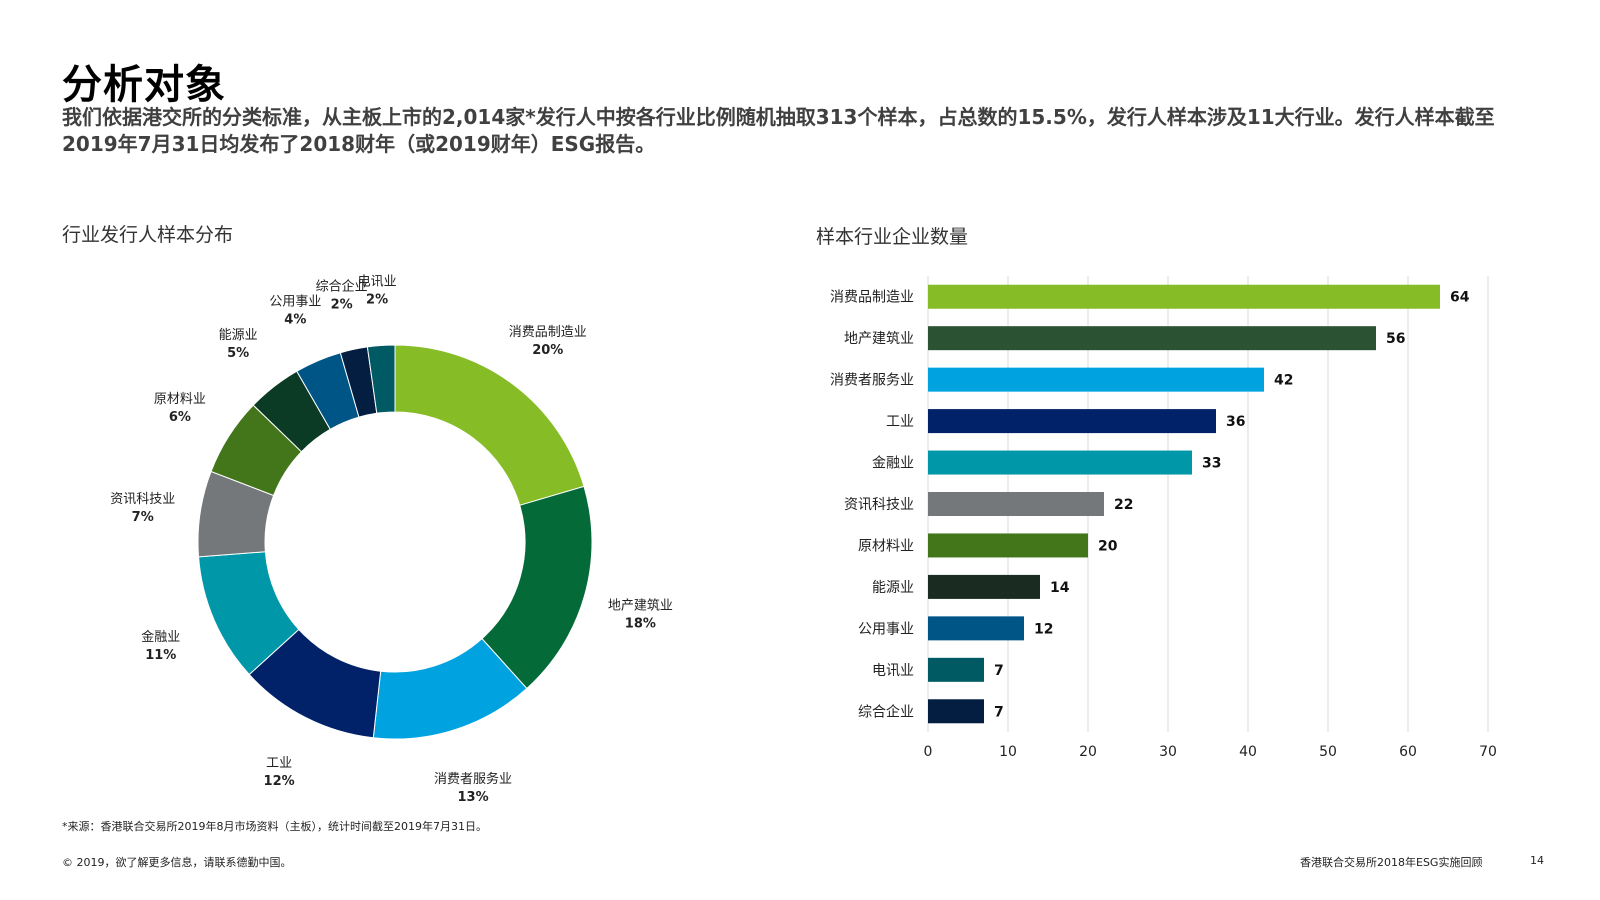 This screenshot has width=1600, height=900. Describe the element at coordinates (381, 379) in the screenshot. I see `donut-slice` at that location.